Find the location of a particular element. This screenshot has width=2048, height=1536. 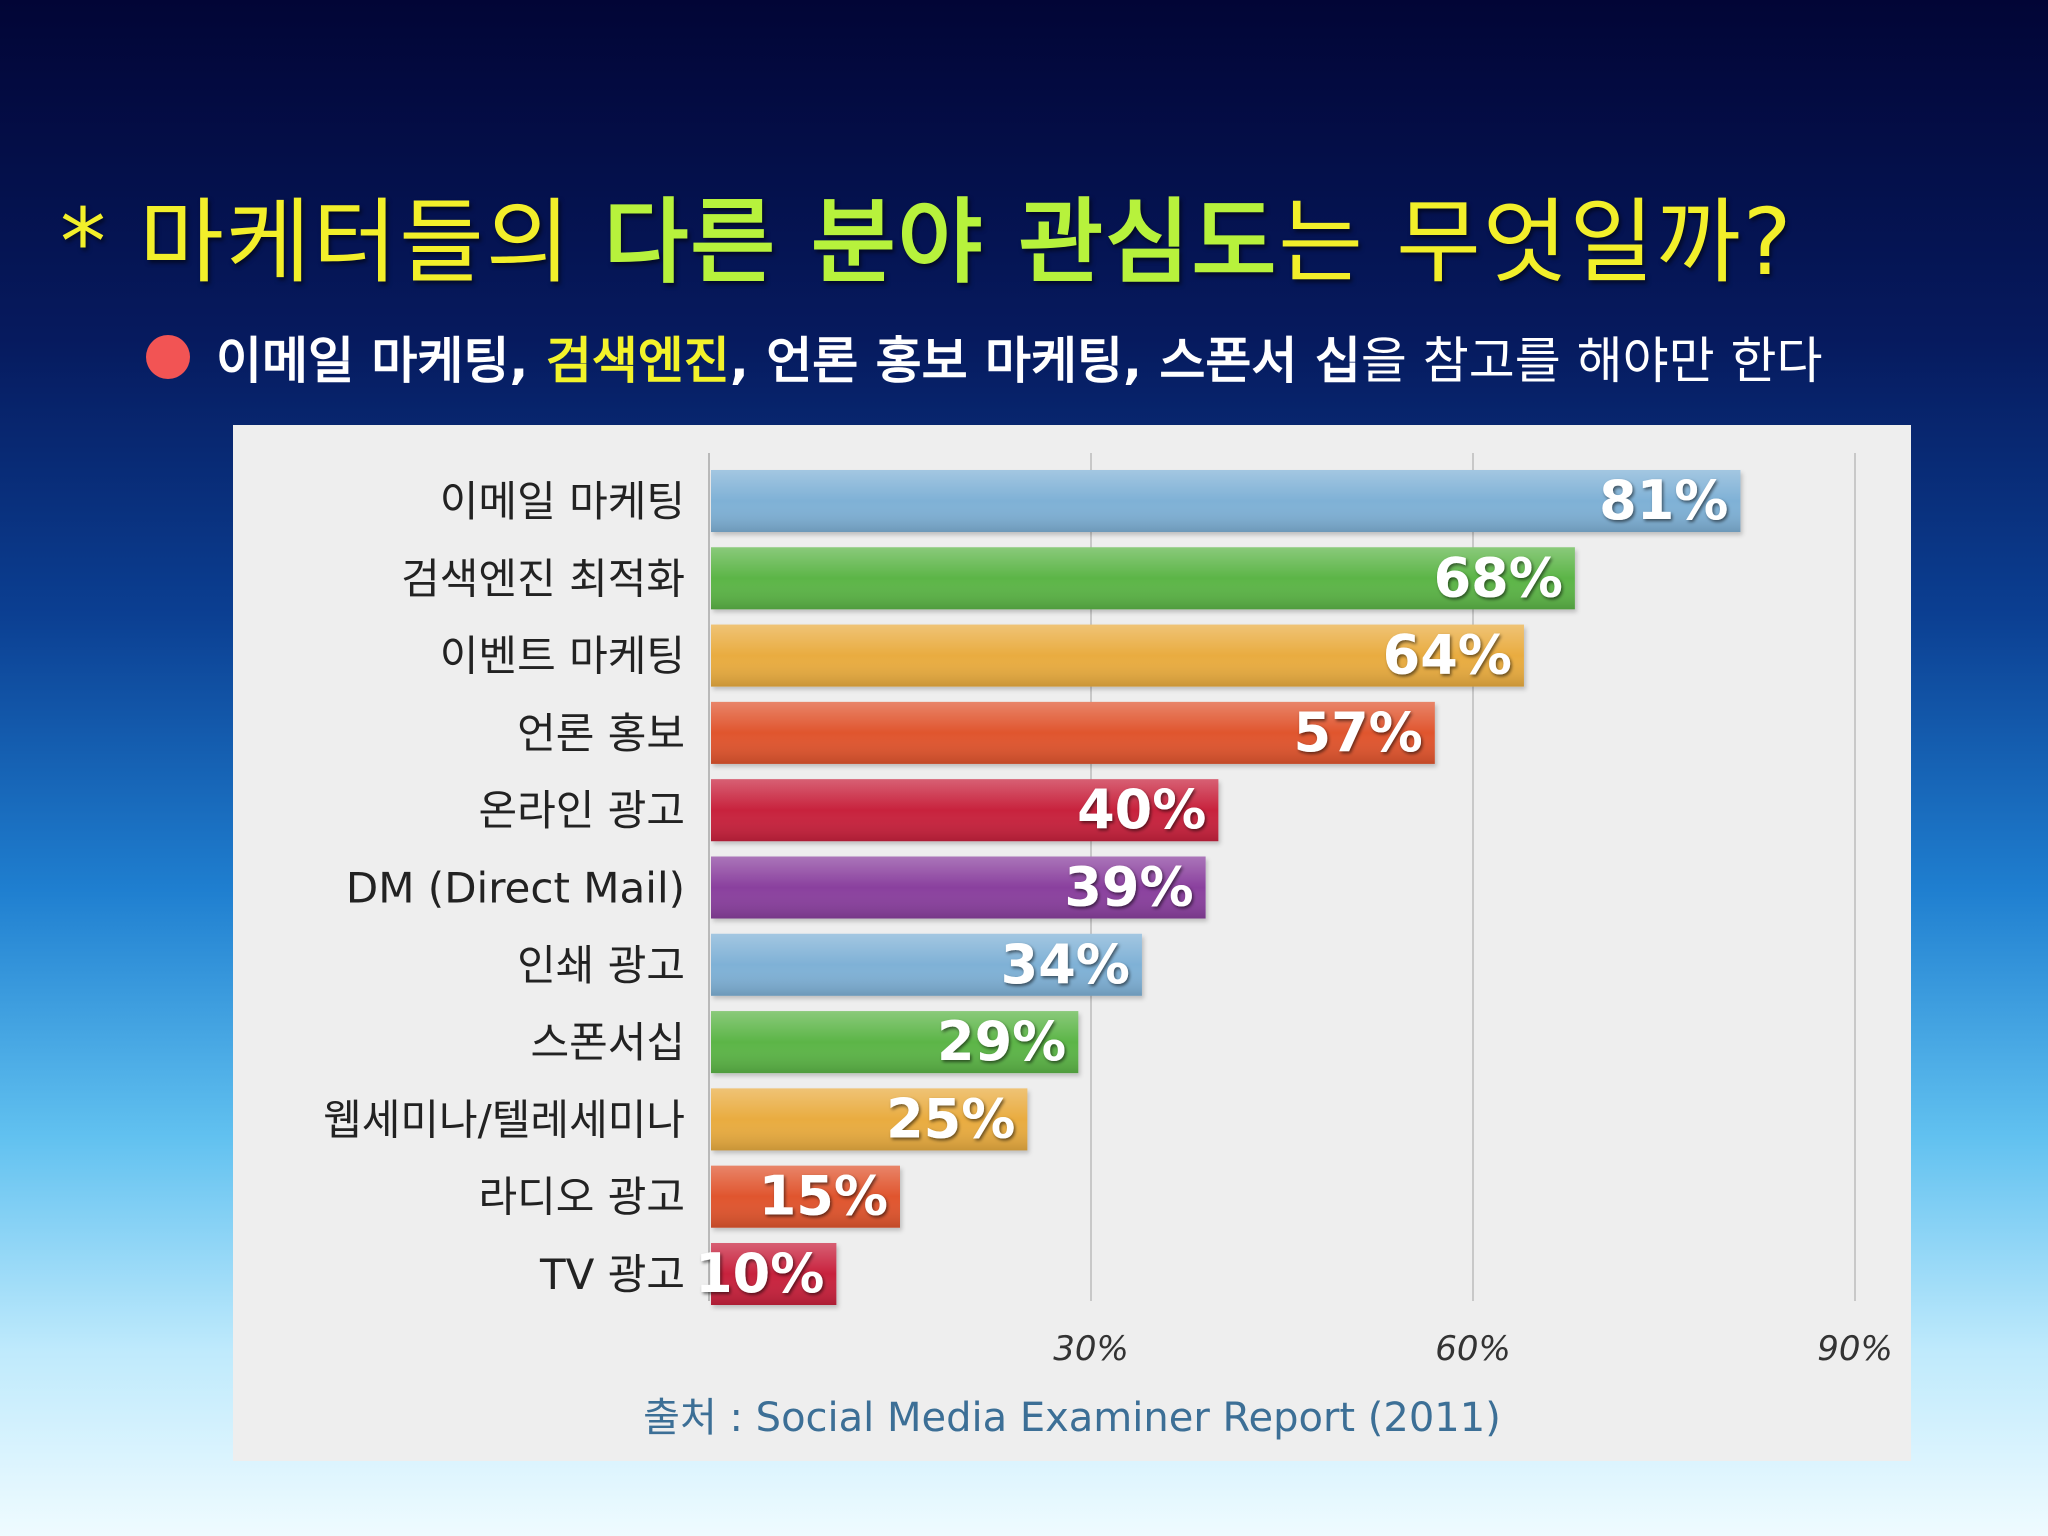

bar-group: 25% is located at coordinates (869, 1119).